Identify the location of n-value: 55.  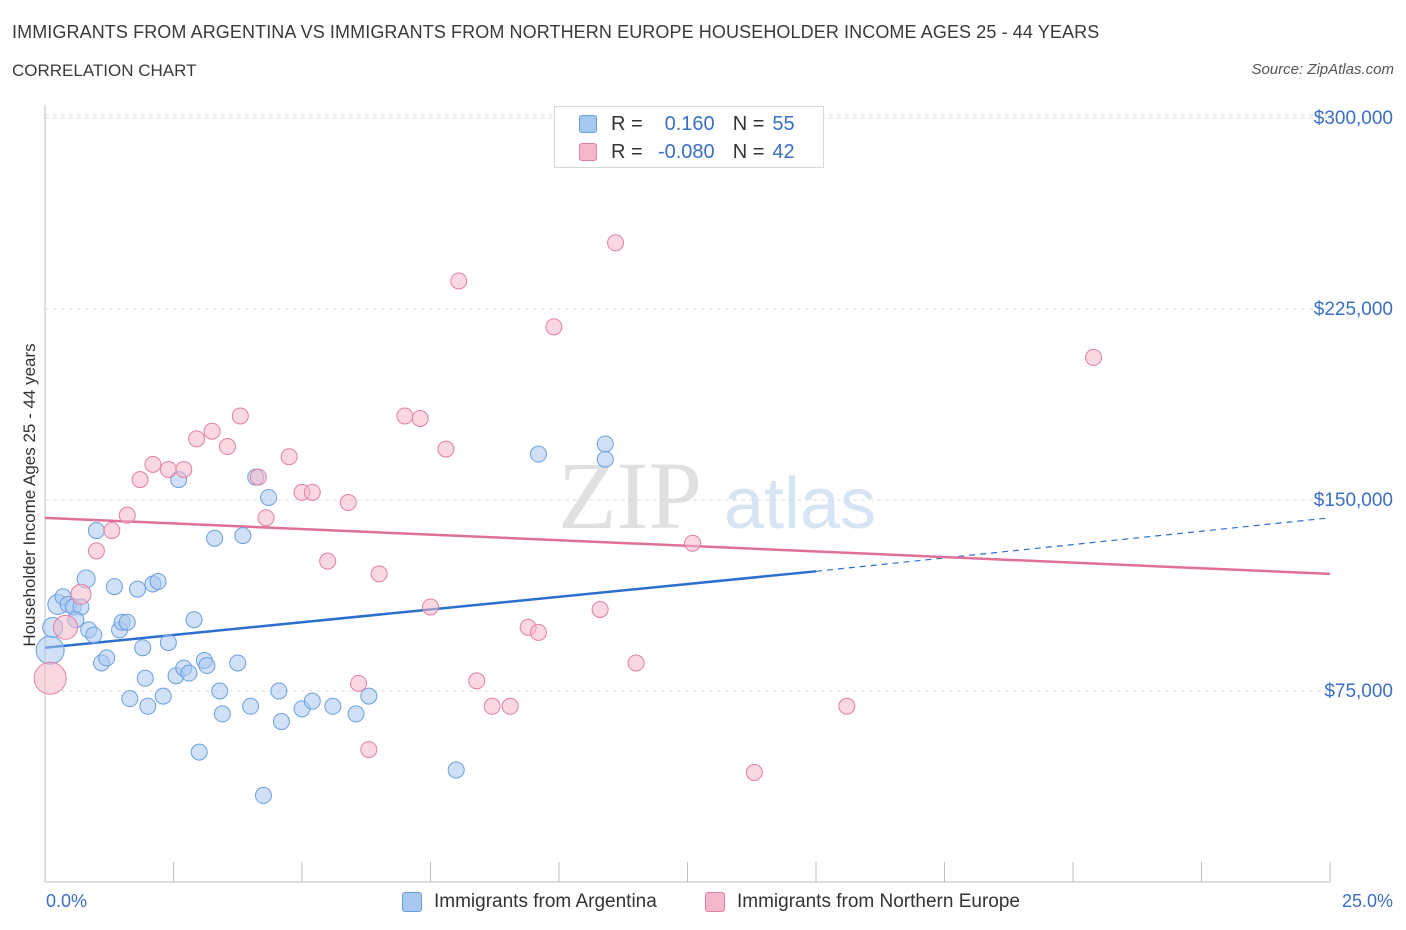
(783, 123).